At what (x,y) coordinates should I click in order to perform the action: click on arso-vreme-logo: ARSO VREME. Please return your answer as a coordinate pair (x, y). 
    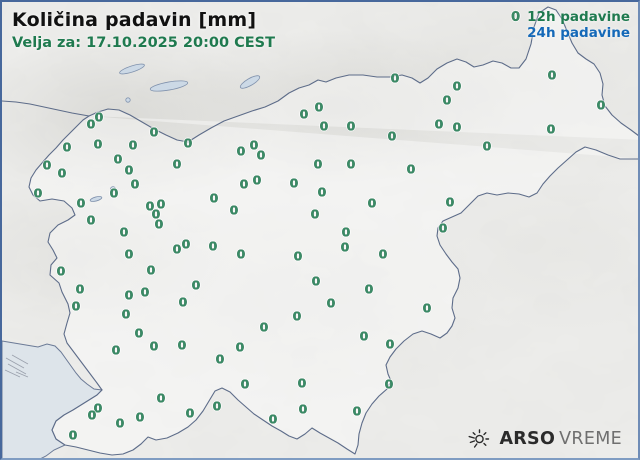
    Looking at the image, I should click on (544, 438).